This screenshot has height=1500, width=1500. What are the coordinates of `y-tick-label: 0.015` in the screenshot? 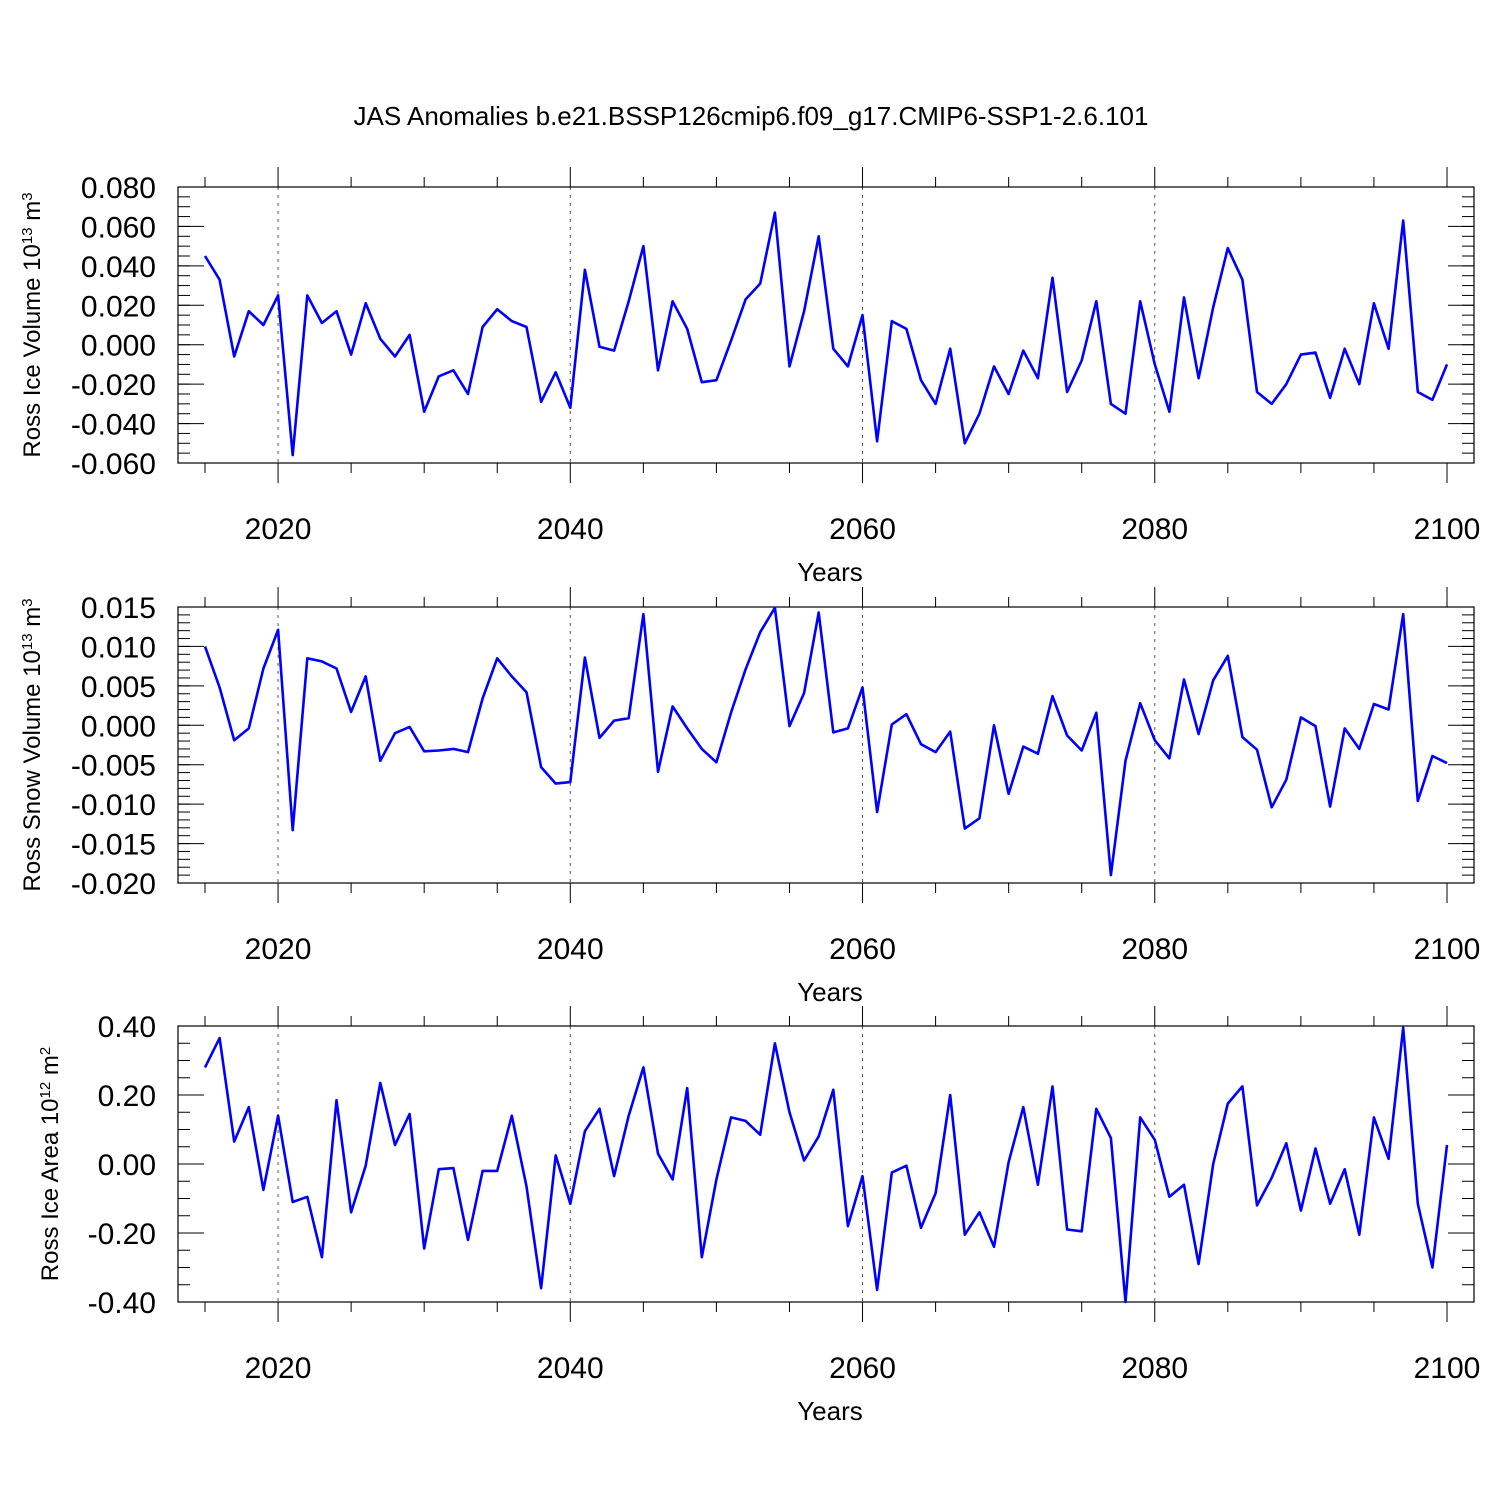 It's located at (118, 608).